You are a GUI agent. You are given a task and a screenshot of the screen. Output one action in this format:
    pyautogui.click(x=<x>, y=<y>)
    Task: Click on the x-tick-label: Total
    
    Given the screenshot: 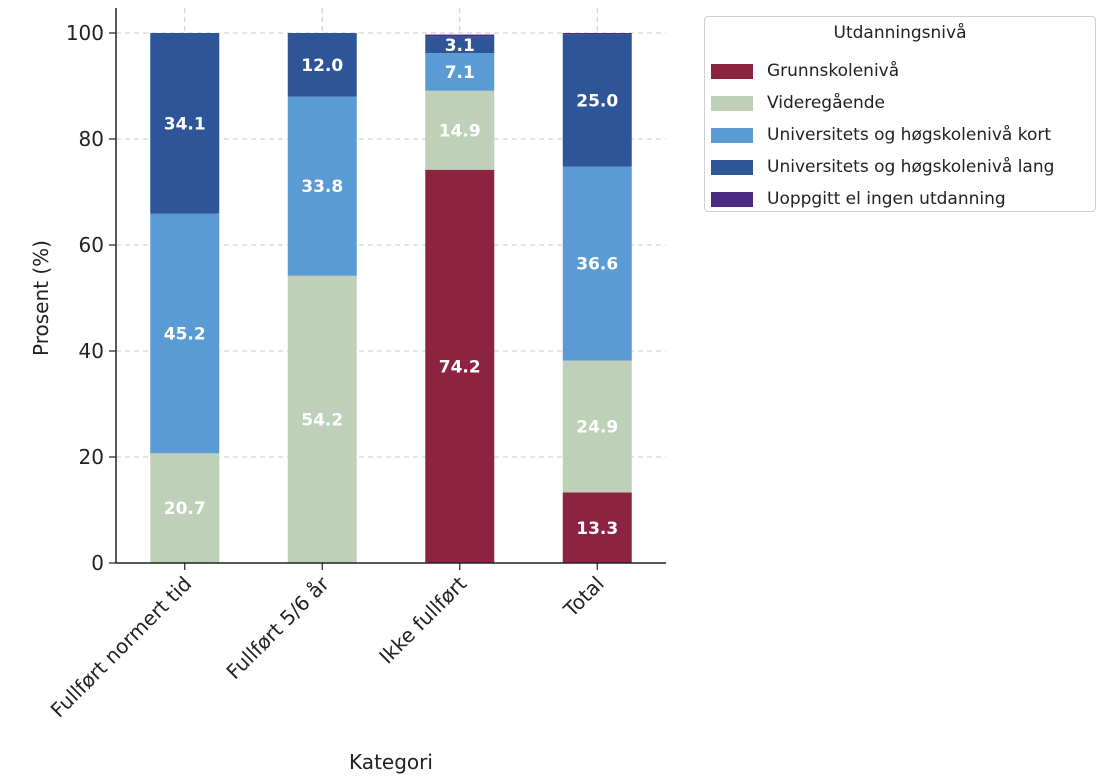 What is the action you would take?
    pyautogui.click(x=583, y=597)
    